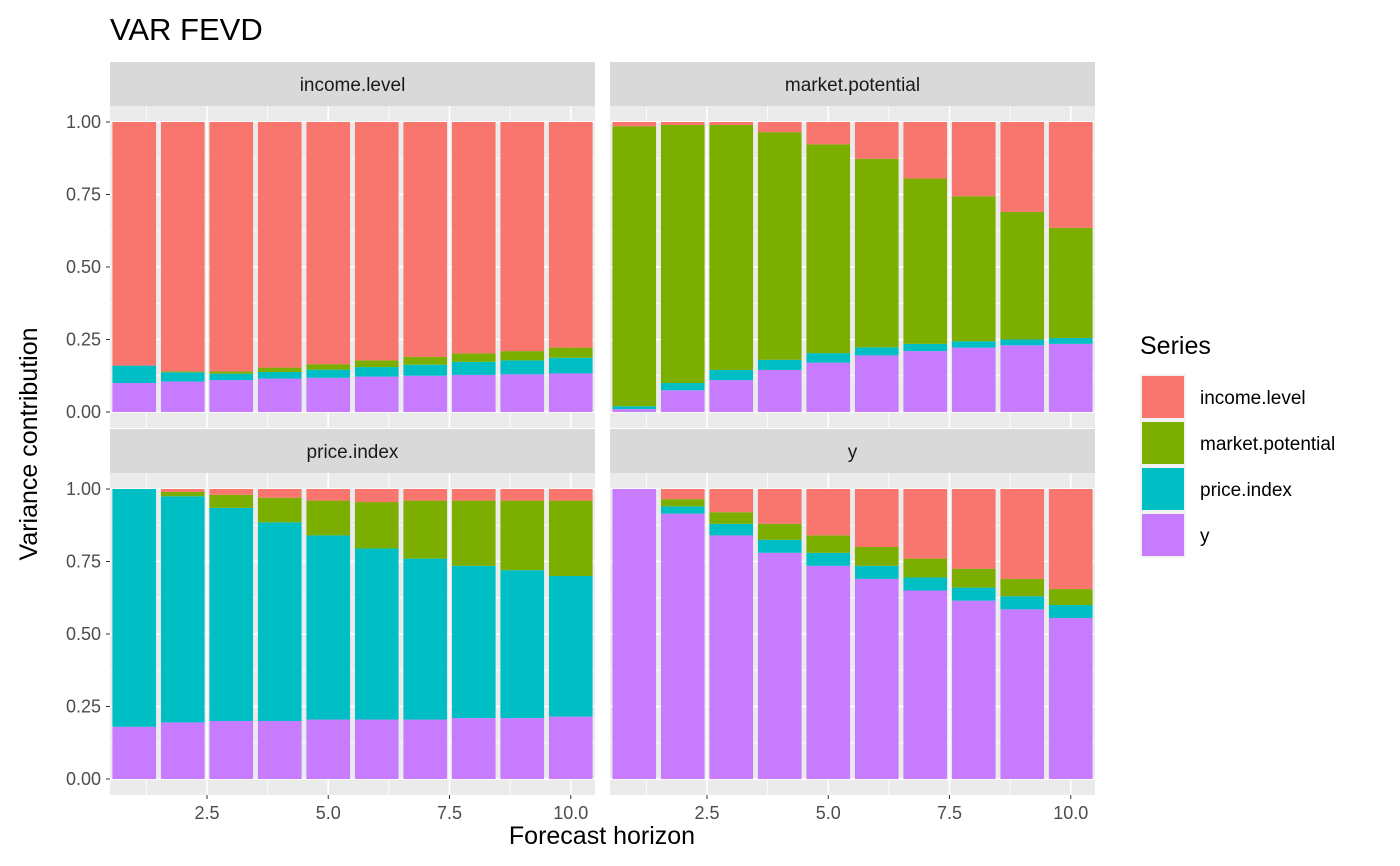  What do you see at coordinates (1070, 341) in the screenshot?
I see `panel-market-potential-bar-price-index-h10` at bounding box center [1070, 341].